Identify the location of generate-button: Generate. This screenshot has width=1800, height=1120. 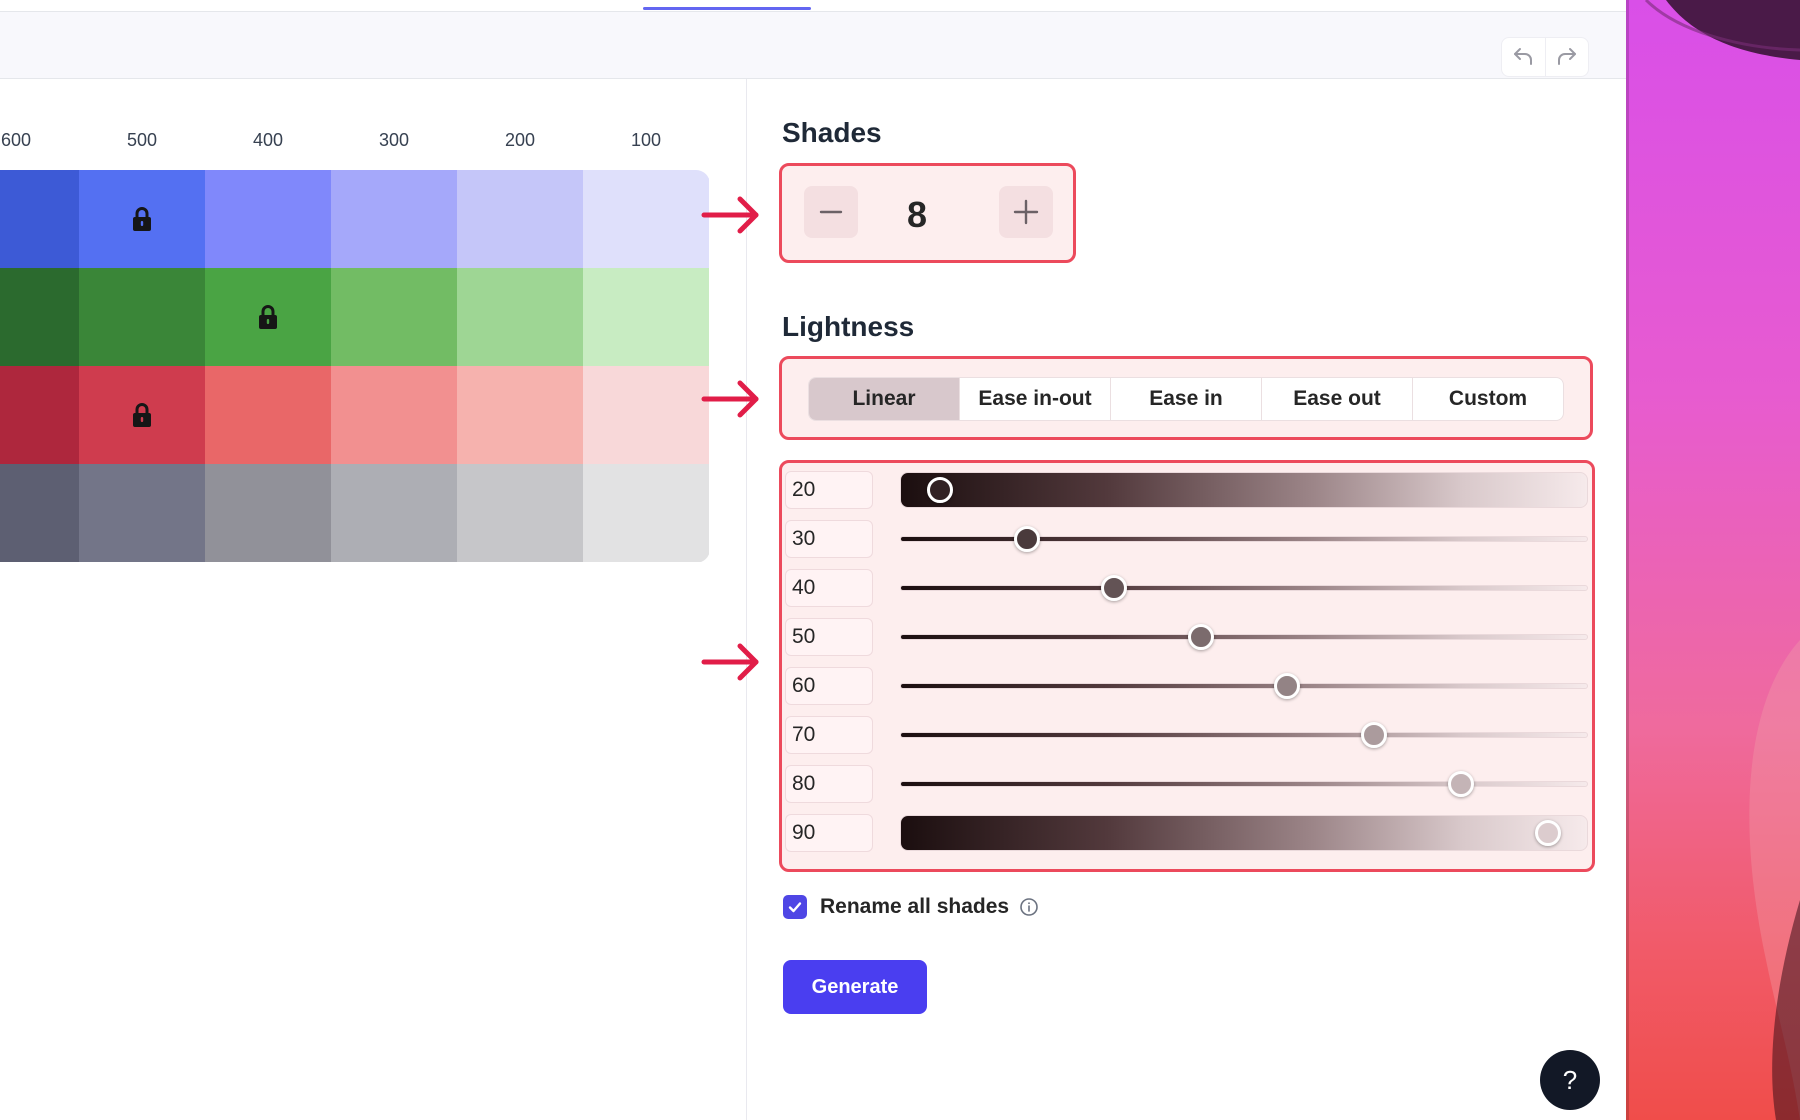
(855, 987).